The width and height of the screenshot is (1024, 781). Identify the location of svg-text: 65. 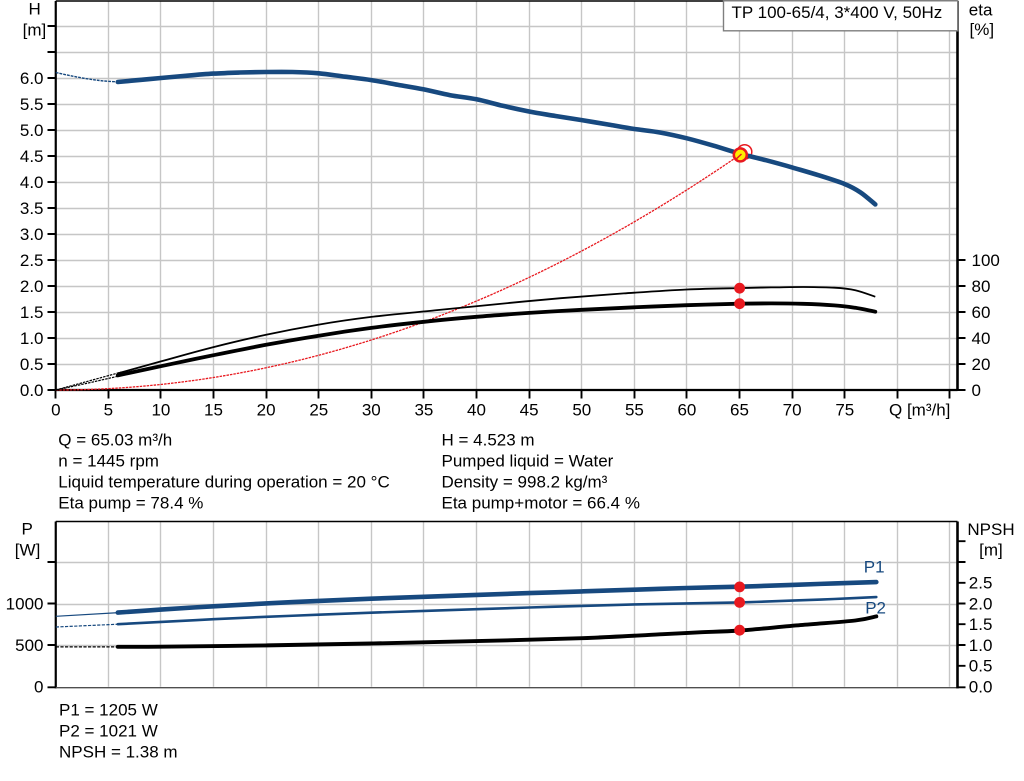
(739, 410).